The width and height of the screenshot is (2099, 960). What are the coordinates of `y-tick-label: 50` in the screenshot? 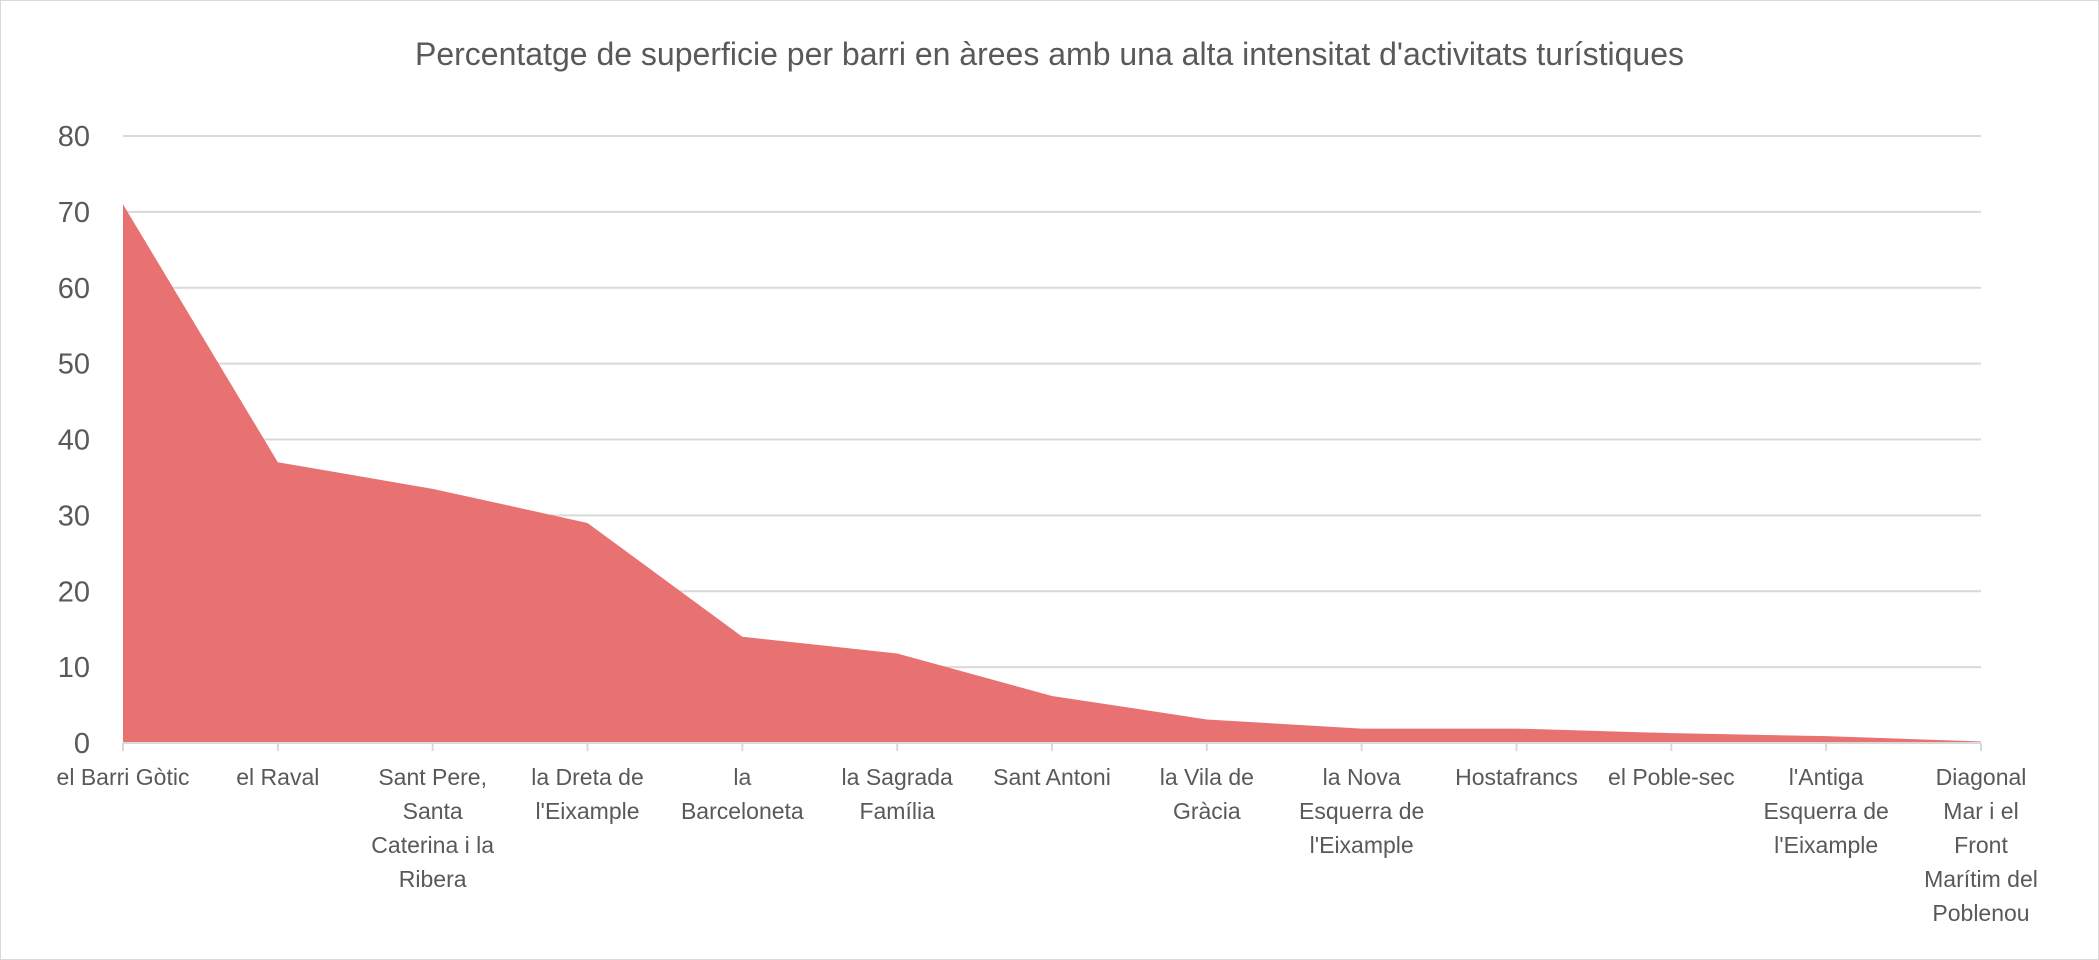 It's located at (74, 365).